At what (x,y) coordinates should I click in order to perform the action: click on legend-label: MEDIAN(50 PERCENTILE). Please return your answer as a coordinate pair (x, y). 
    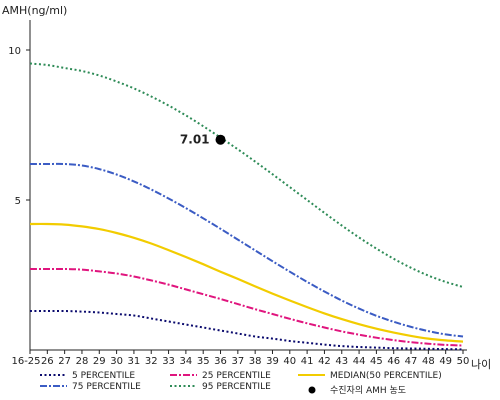
    Looking at the image, I should click on (386, 376).